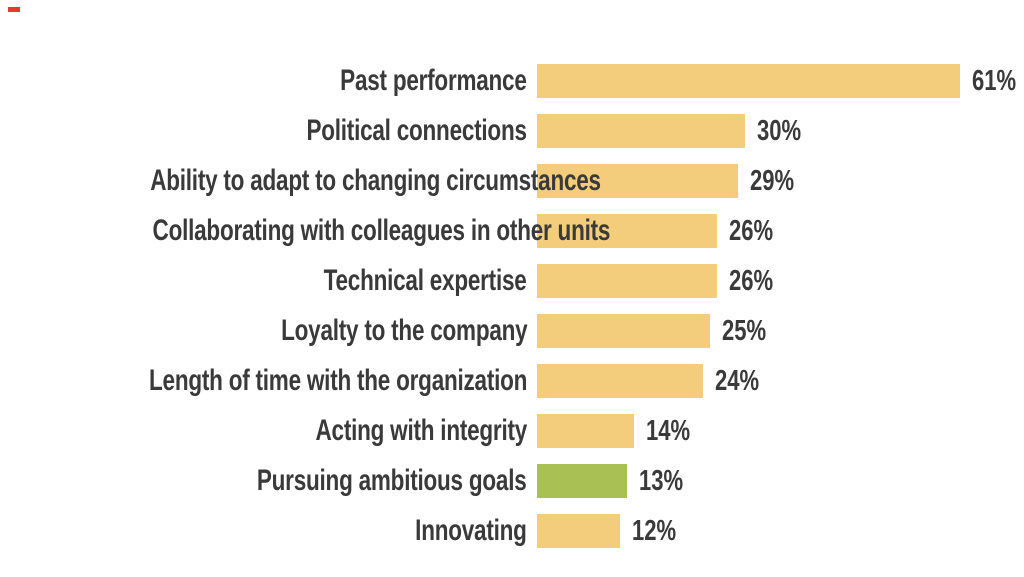 This screenshot has width=1024, height=577. I want to click on category-label-text: Loyalty to the company, so click(404, 330).